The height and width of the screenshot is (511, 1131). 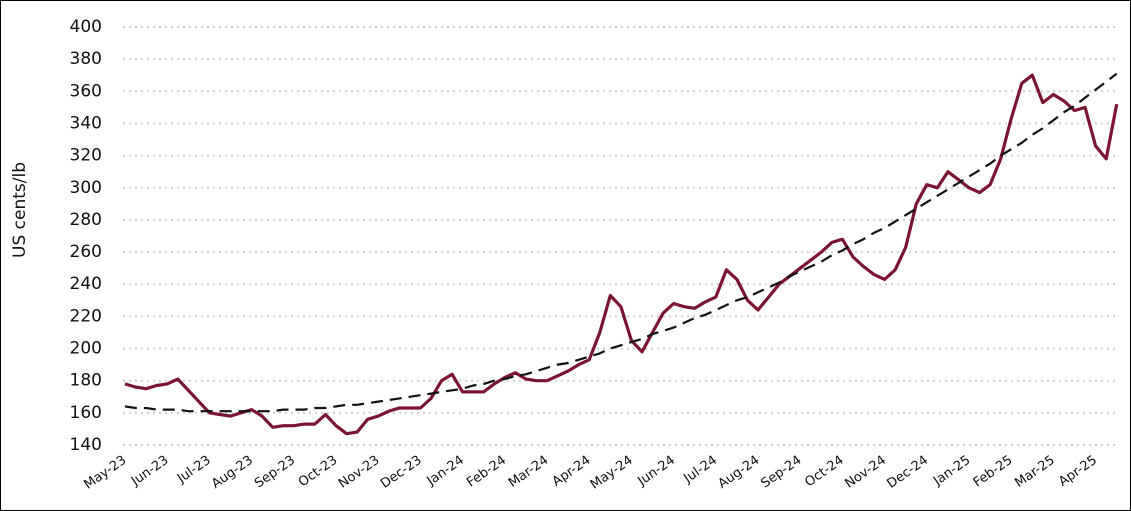 What do you see at coordinates (86, 316) in the screenshot?
I see `y-tick-label: 220` at bounding box center [86, 316].